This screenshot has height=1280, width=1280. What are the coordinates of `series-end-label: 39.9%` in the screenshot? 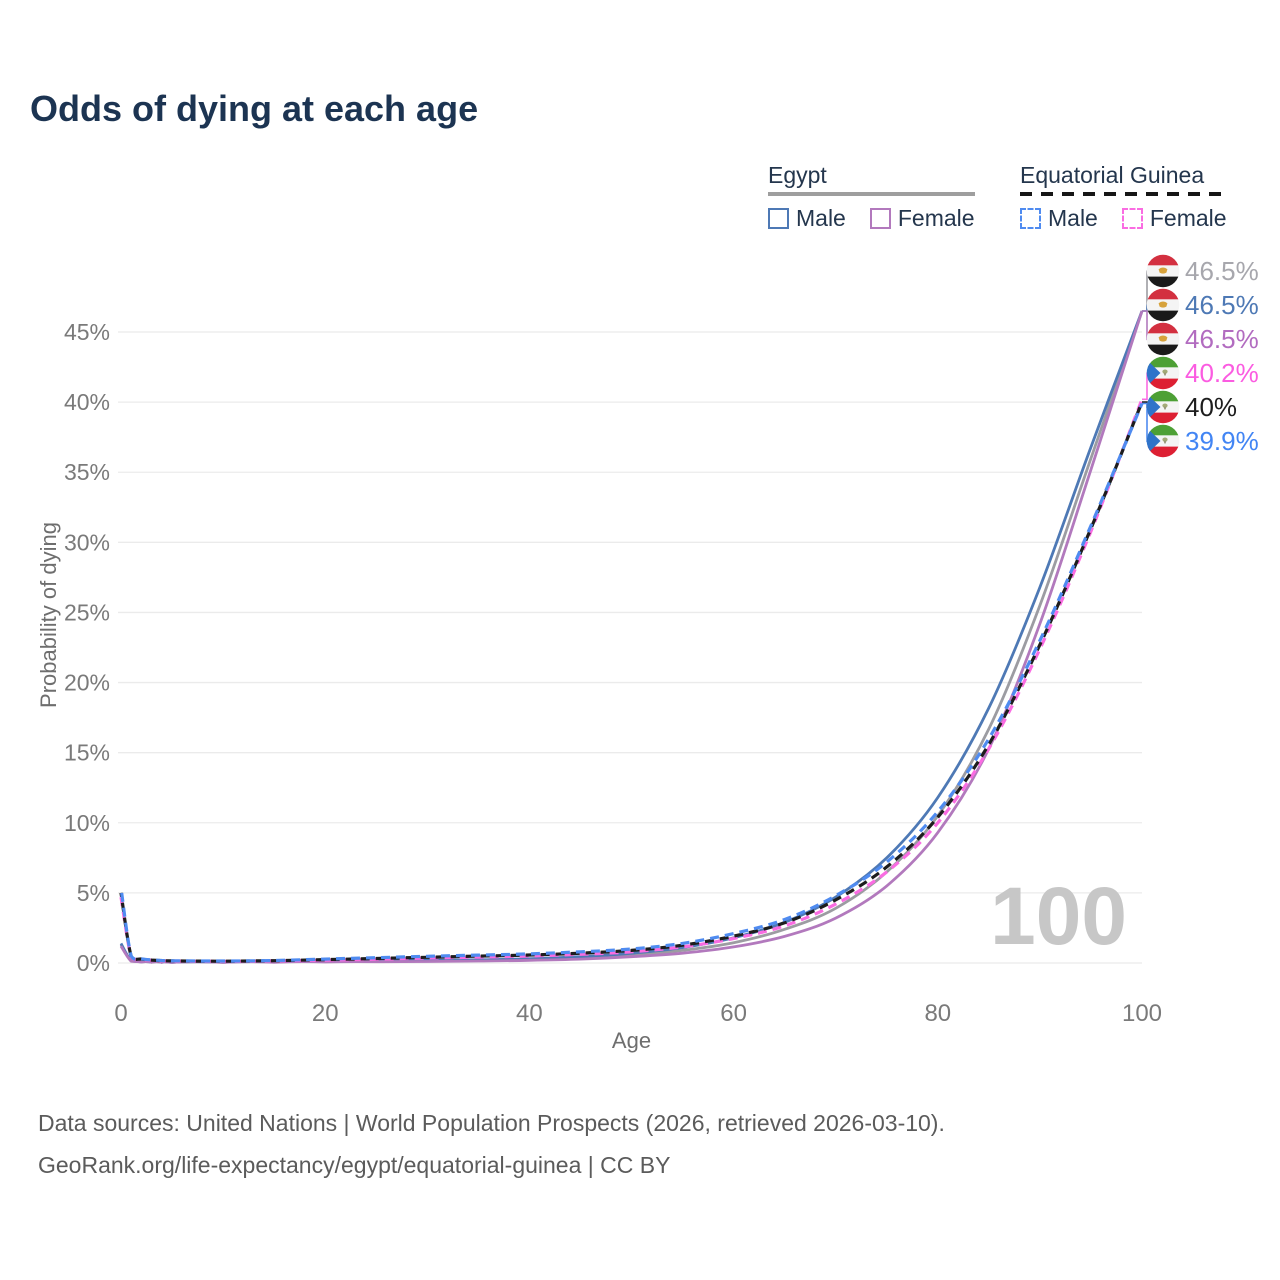 It's located at (1202, 441).